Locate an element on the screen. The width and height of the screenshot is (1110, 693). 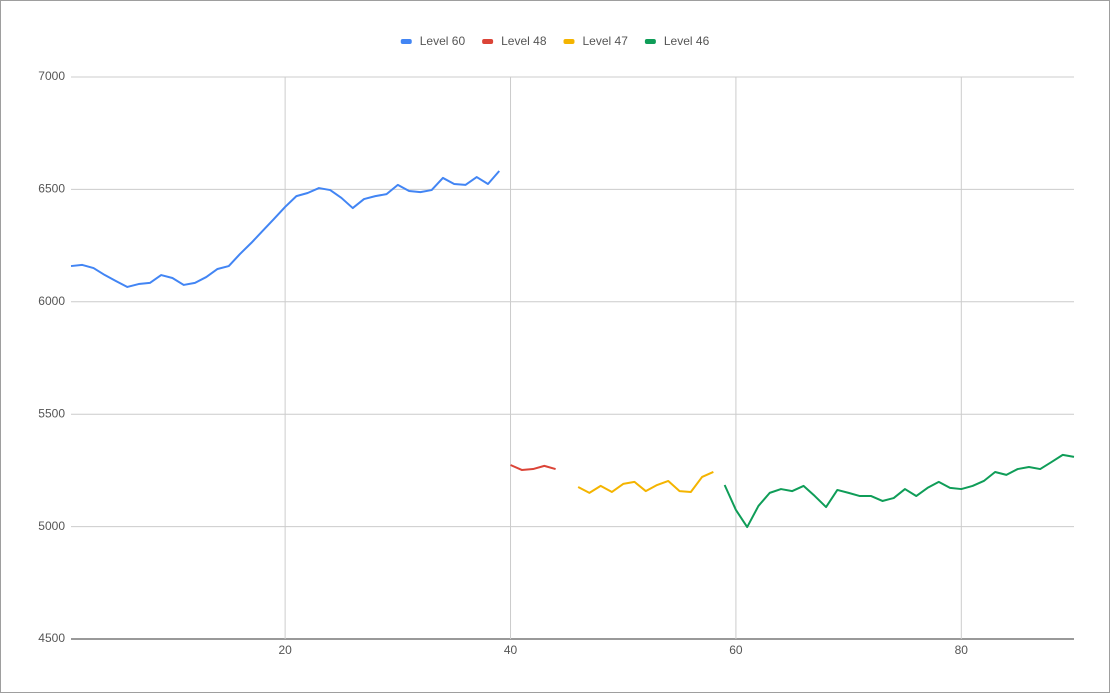
y-tick-label: 6500 is located at coordinates (51, 189).